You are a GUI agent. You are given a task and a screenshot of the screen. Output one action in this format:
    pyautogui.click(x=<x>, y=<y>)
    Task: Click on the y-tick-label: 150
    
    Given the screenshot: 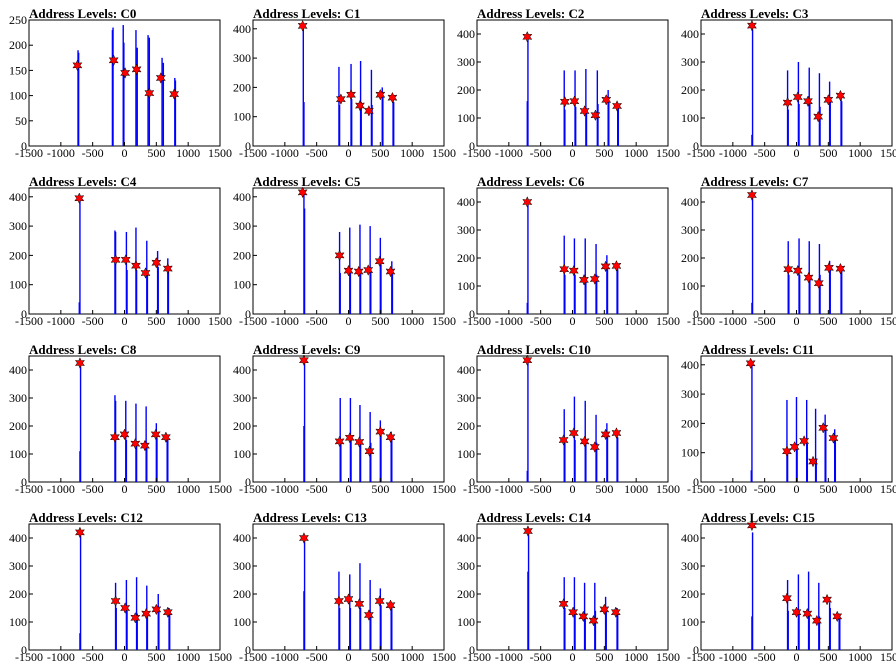 What is the action you would take?
    pyautogui.click(x=18, y=70)
    